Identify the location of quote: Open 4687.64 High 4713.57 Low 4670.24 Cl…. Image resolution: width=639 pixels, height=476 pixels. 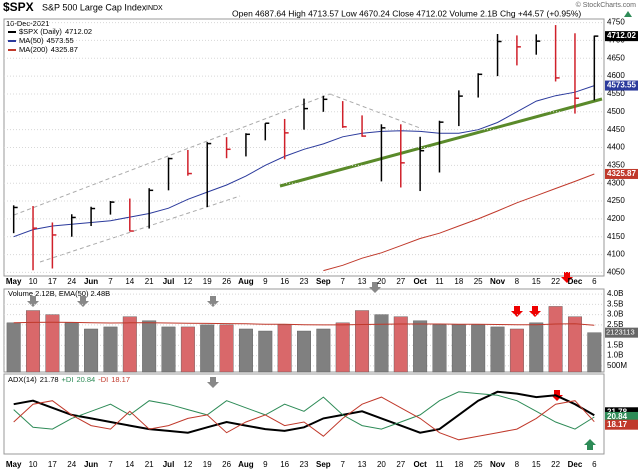
(406, 13).